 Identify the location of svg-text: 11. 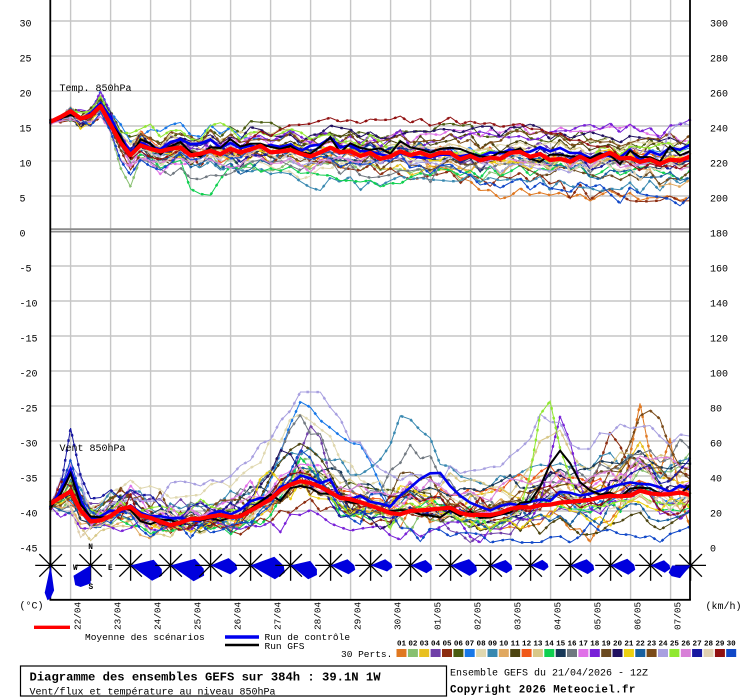
(516, 645).